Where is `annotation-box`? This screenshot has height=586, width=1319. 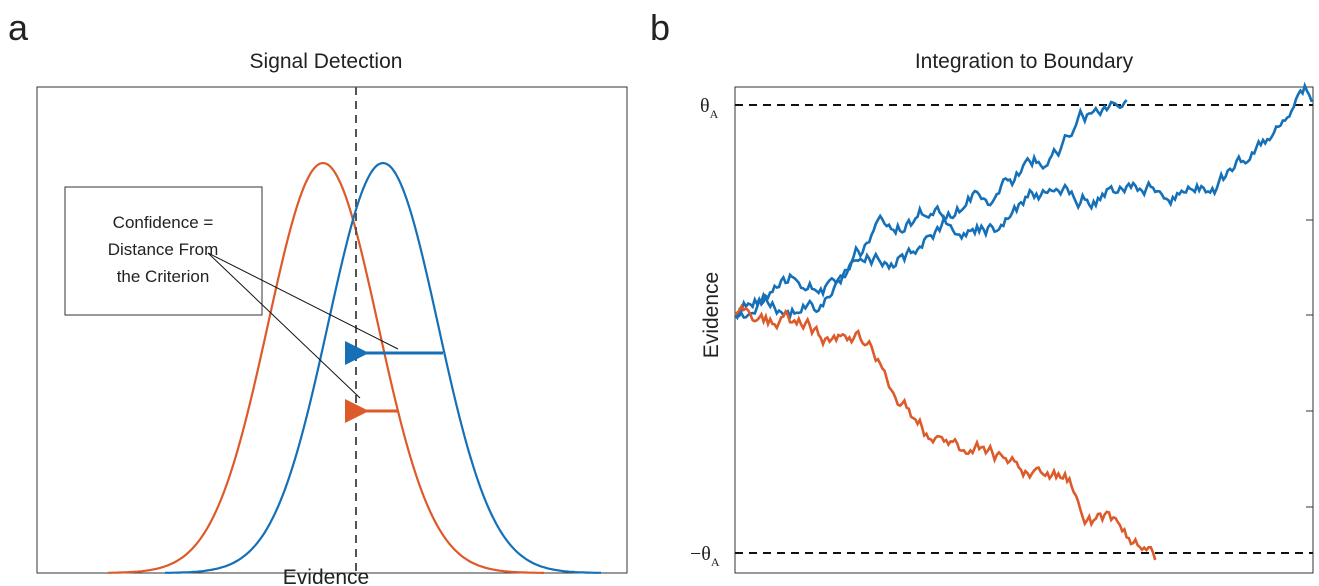
annotation-box is located at coordinates (163, 251).